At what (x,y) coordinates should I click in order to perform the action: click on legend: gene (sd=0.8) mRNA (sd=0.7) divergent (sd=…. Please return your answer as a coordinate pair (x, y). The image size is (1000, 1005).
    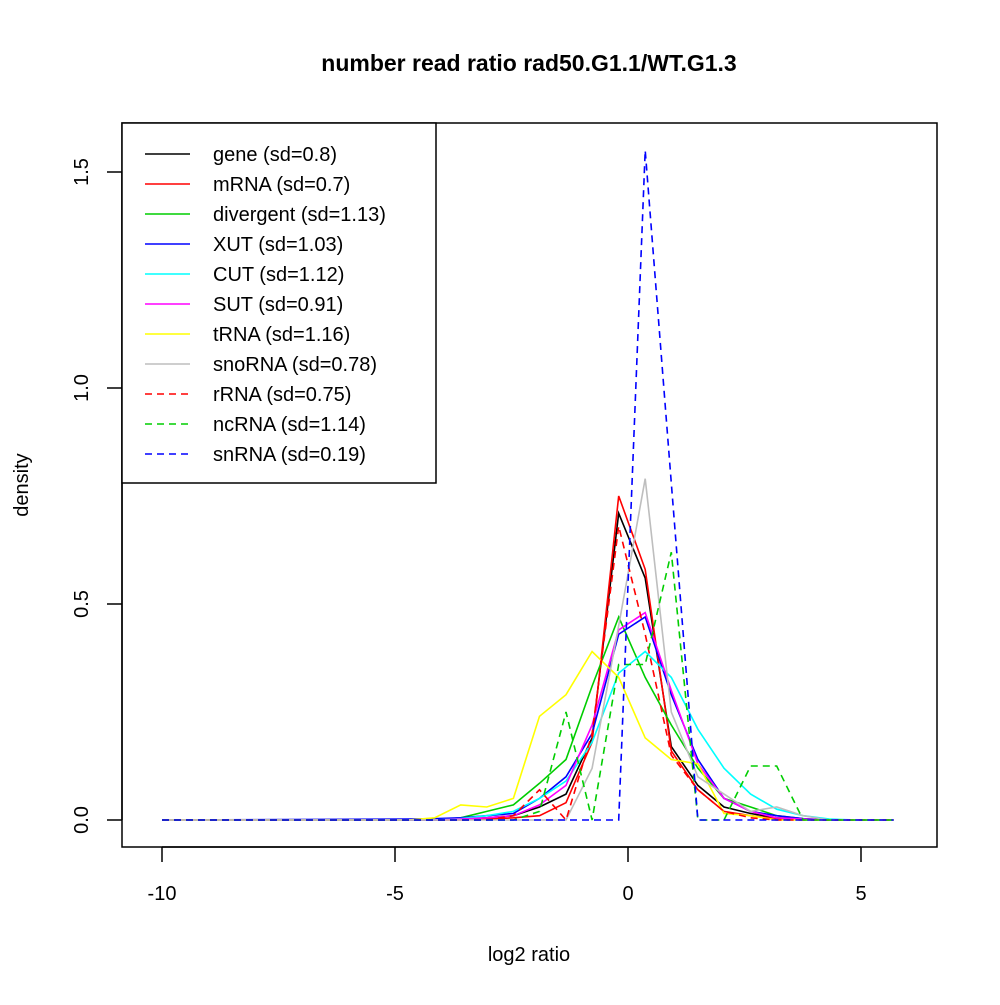
    Looking at the image, I should click on (279, 303).